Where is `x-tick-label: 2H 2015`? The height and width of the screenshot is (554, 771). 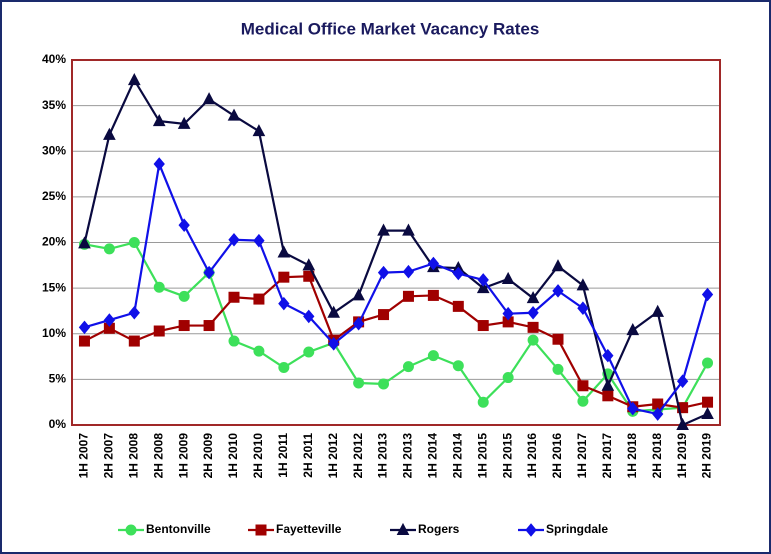
x-tick-label: 2H 2015 is located at coordinates (507, 456).